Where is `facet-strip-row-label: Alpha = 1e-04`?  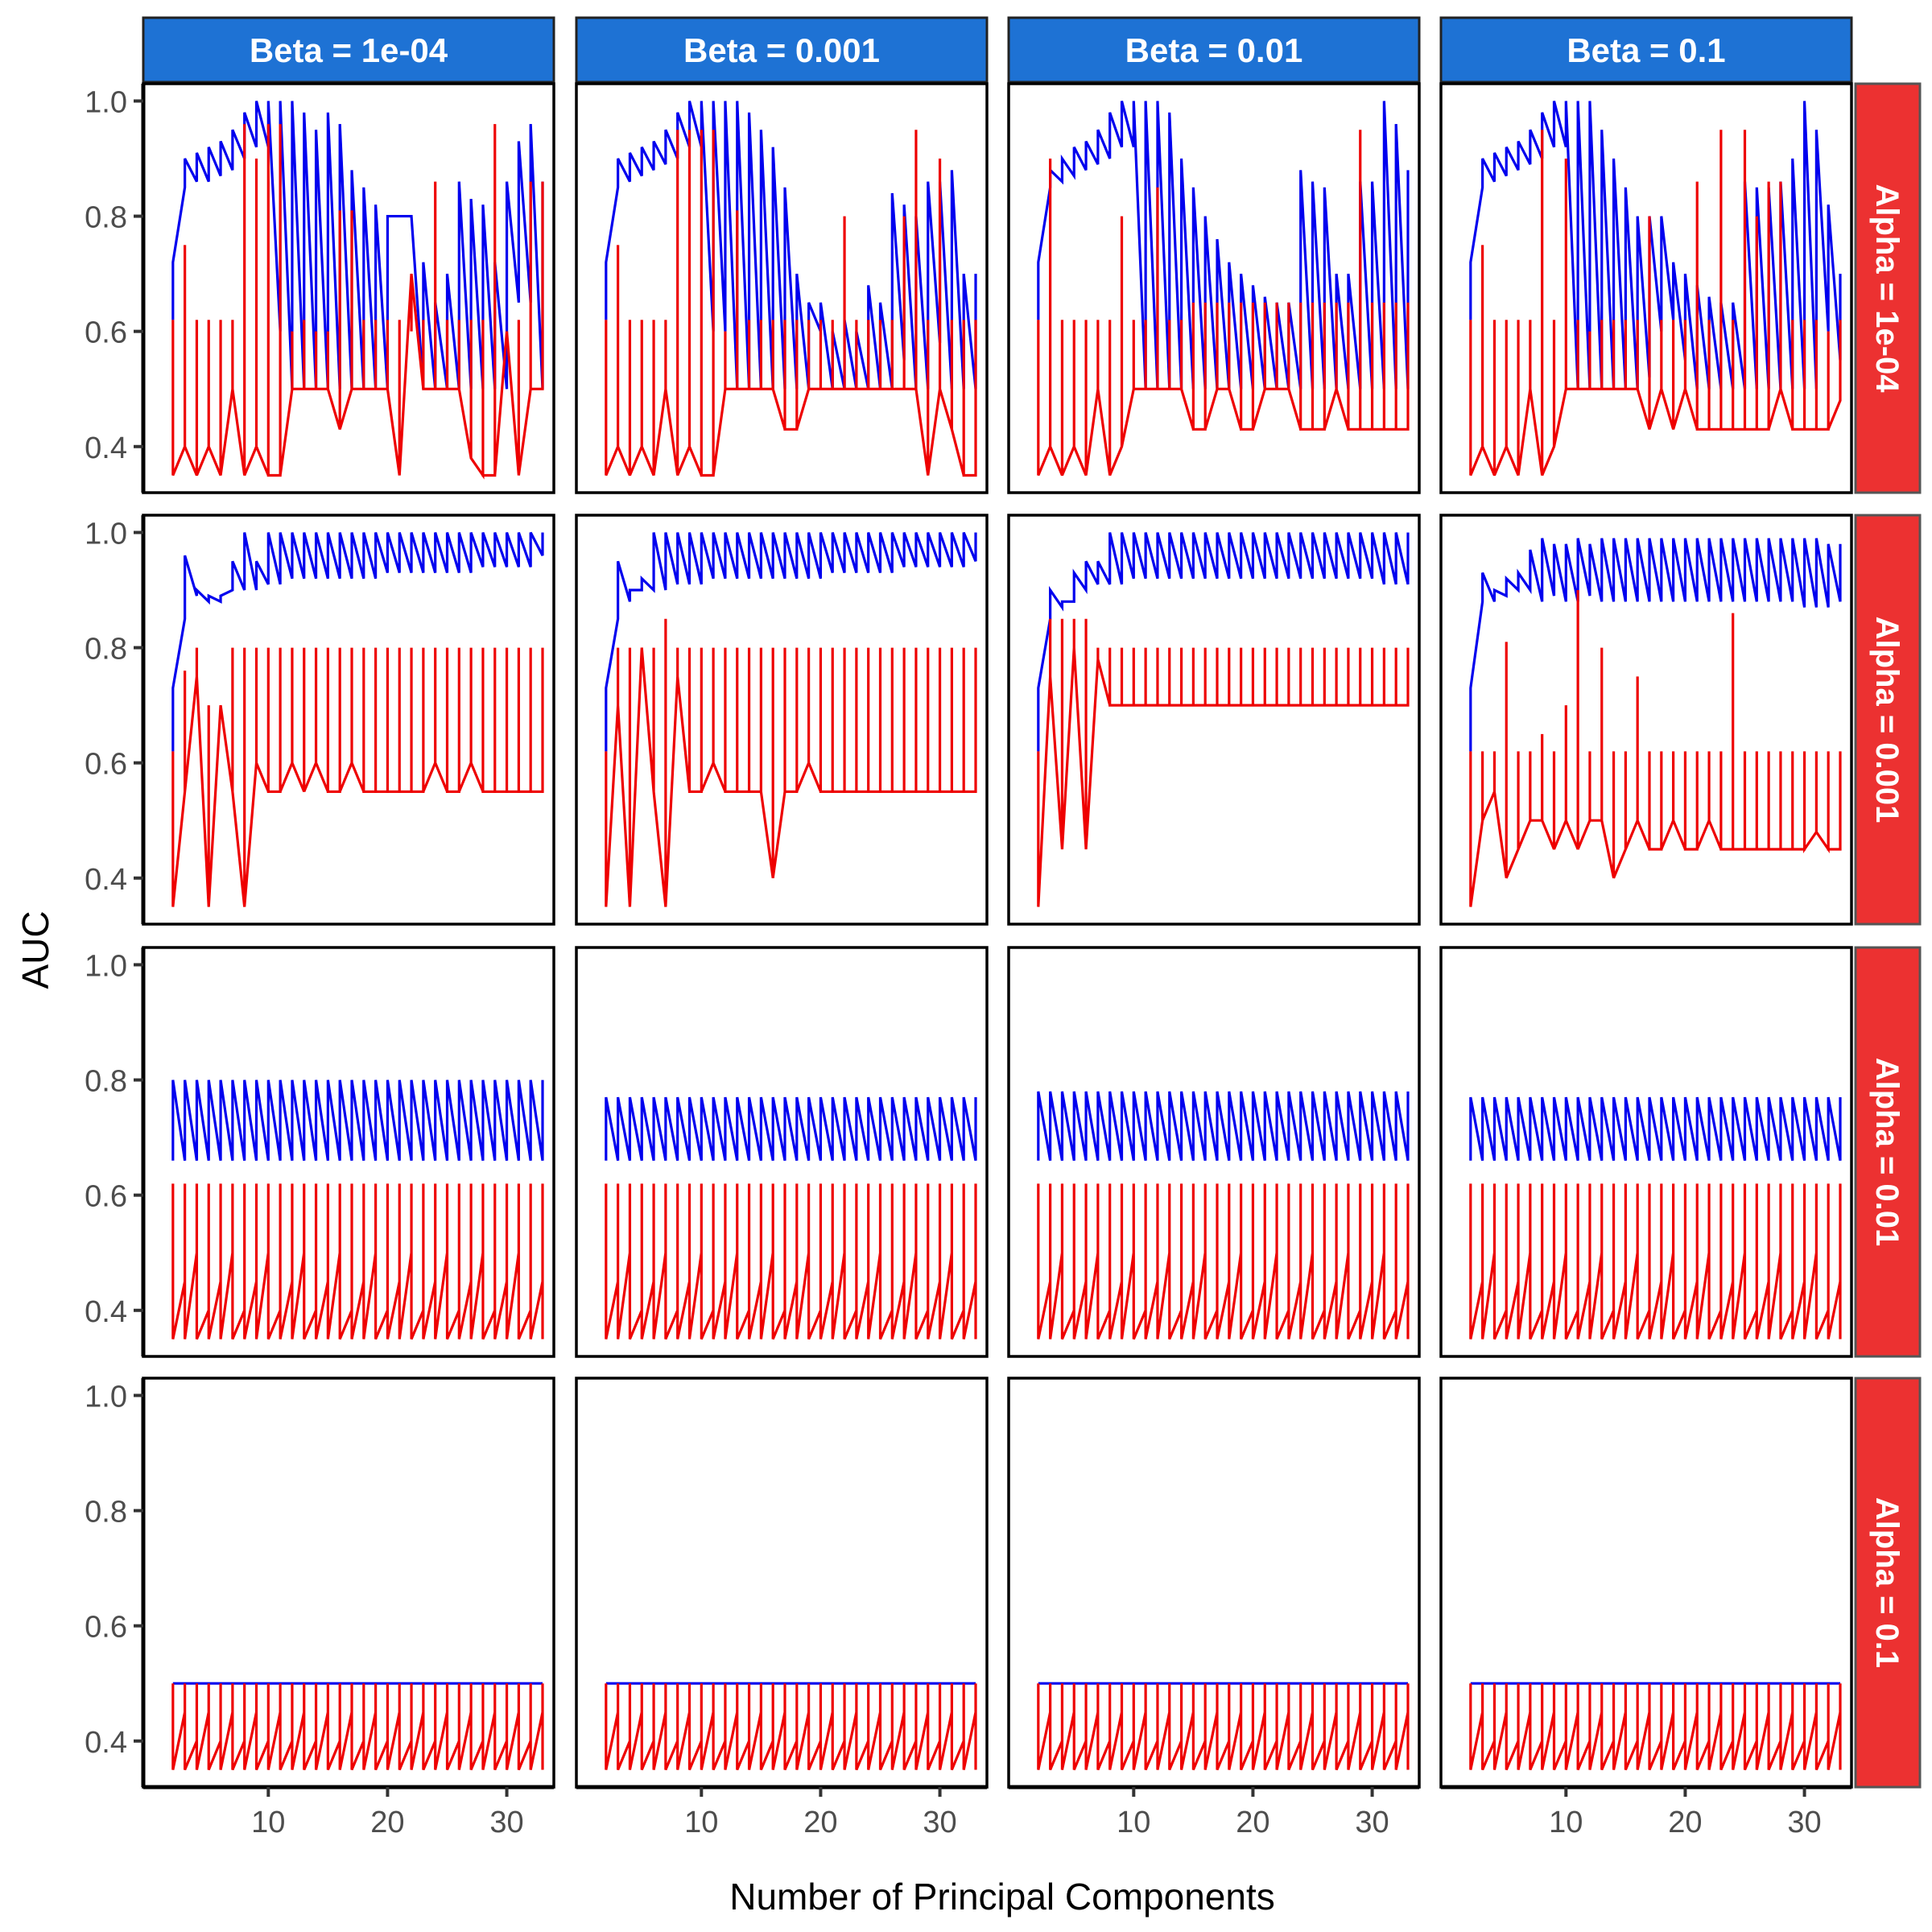
facet-strip-row-label: Alpha = 1e-04 is located at coordinates (1887, 288).